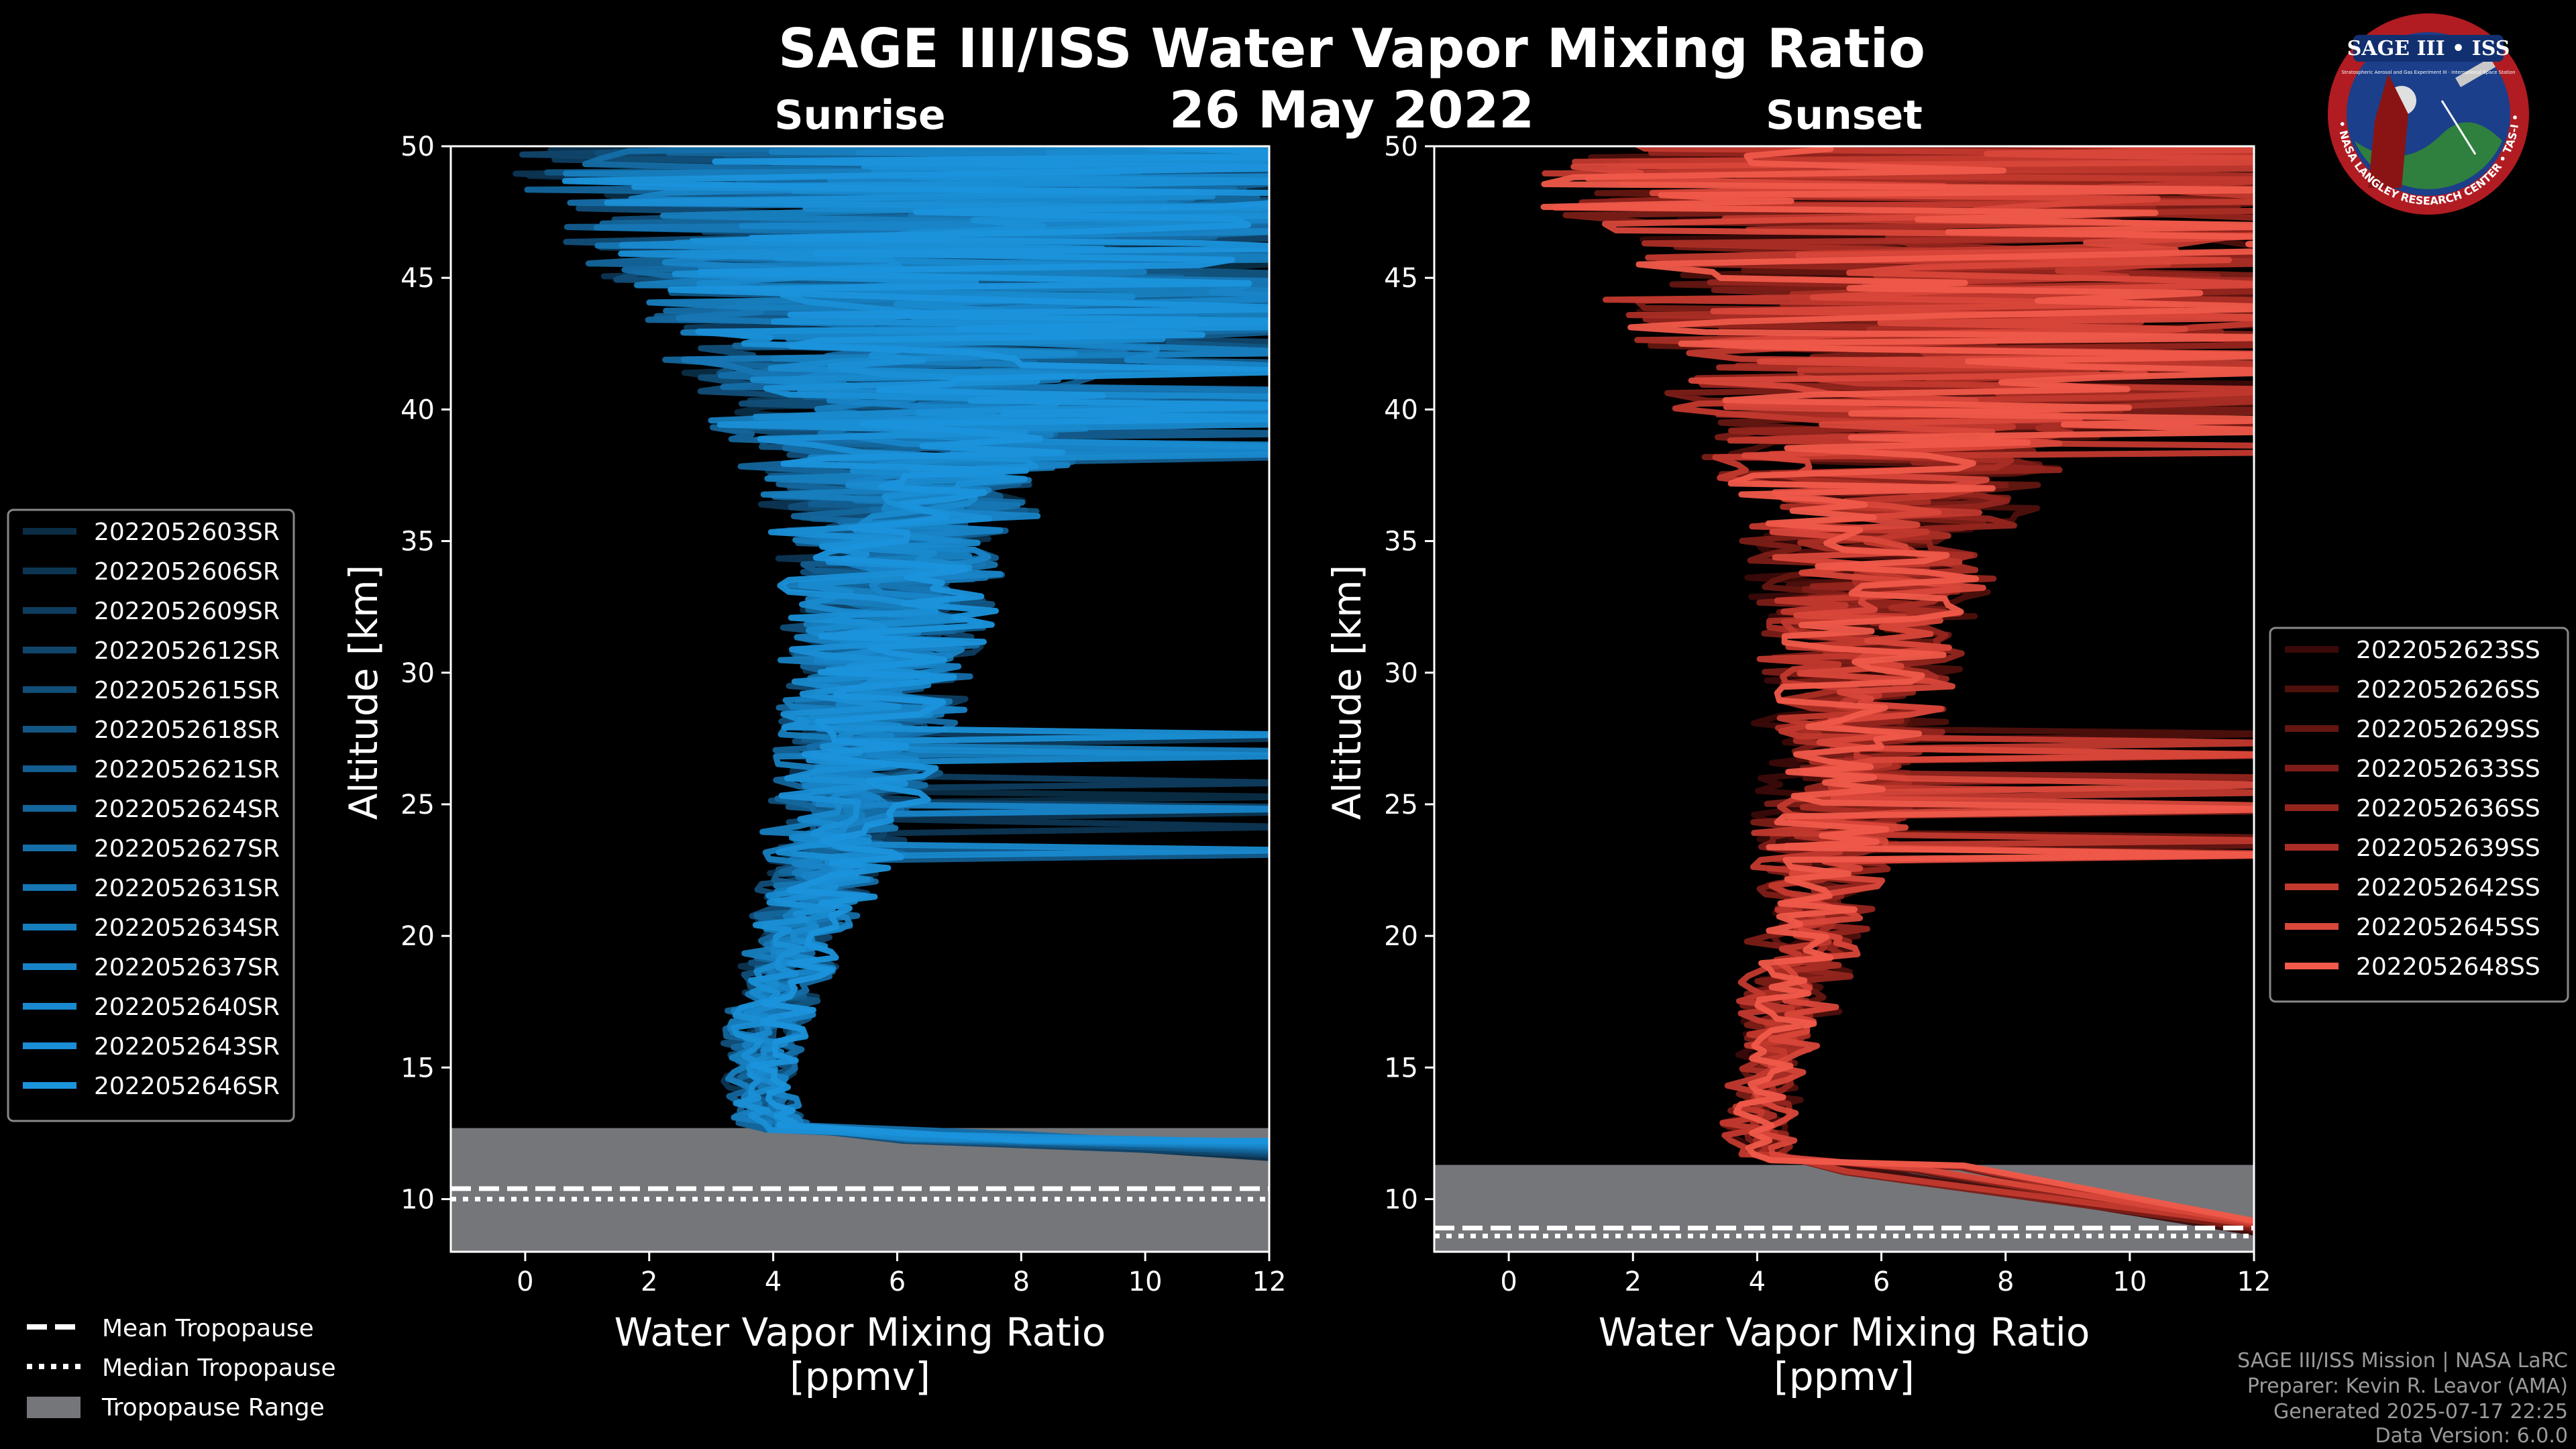 The height and width of the screenshot is (1449, 2576). I want to click on mean-tropopause-label: Mean Tropopause, so click(208, 1328).